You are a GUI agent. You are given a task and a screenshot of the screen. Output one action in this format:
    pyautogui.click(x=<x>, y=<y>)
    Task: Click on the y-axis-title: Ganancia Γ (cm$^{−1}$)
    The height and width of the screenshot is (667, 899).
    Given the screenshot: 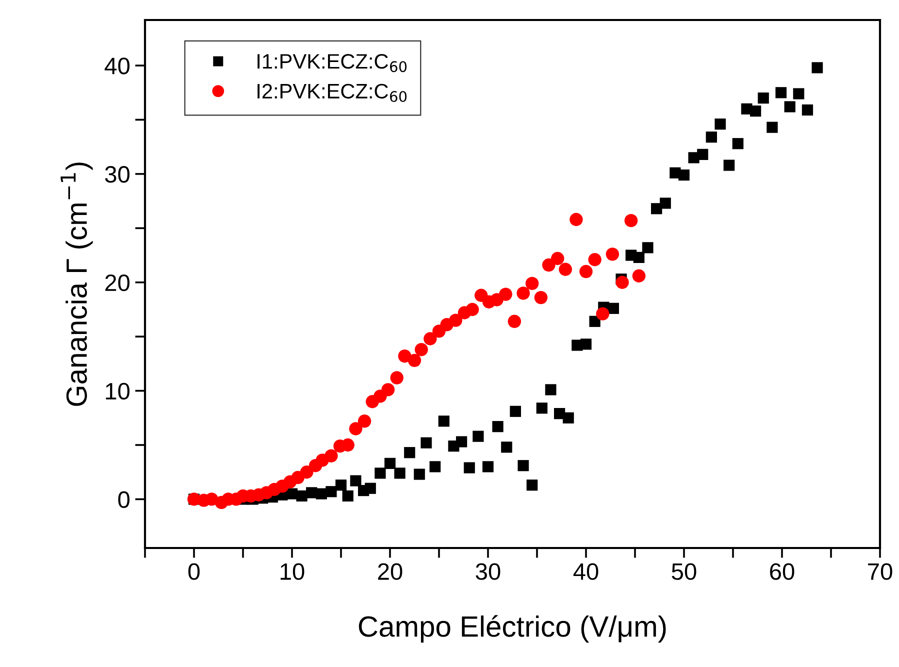 What is the action you would take?
    pyautogui.click(x=76, y=284)
    